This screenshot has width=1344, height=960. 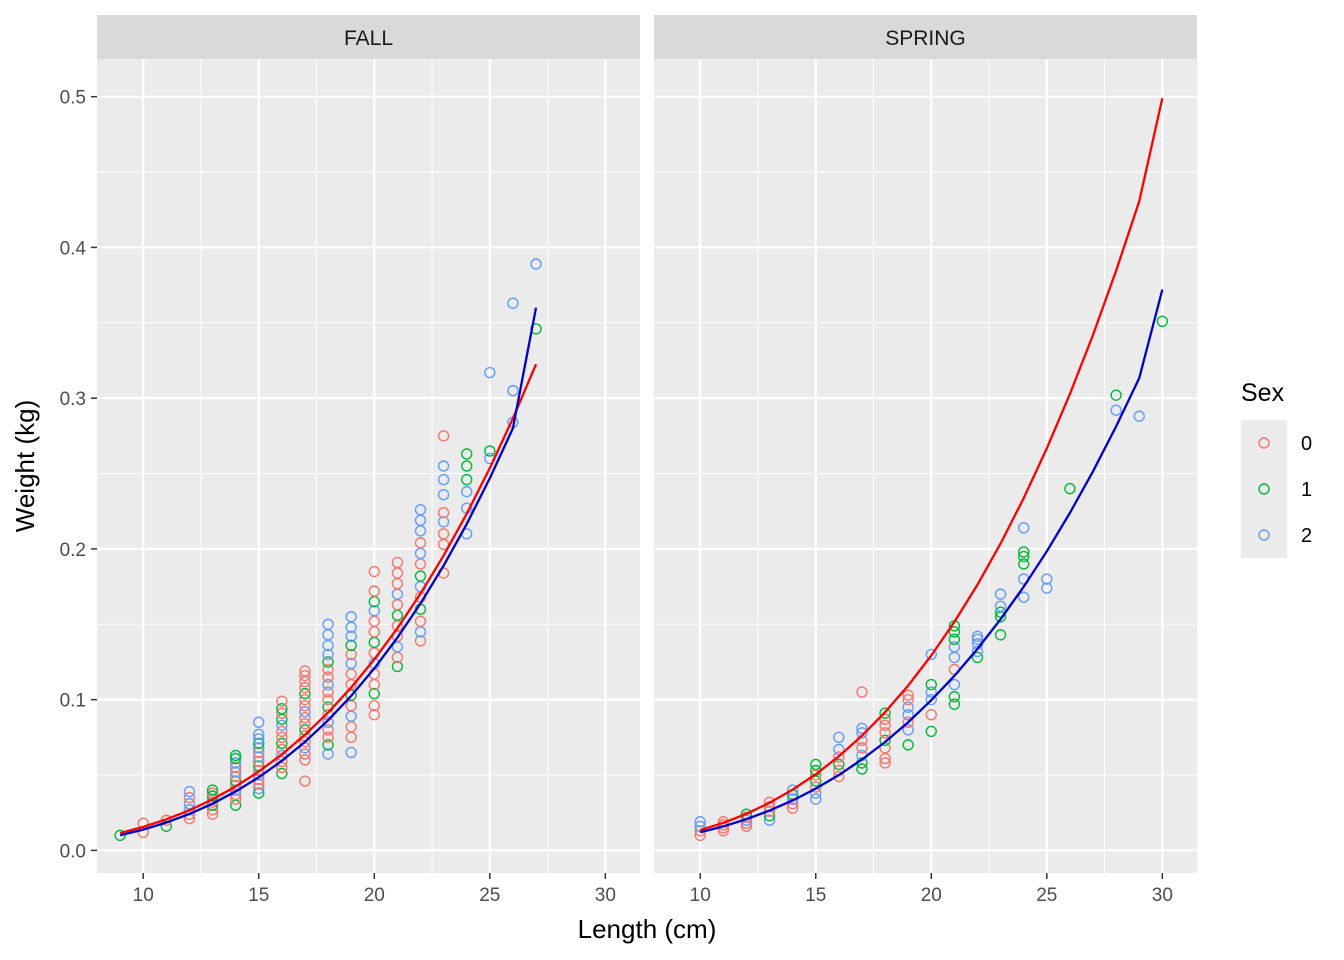 I want to click on strip-fall-background, so click(x=368, y=37).